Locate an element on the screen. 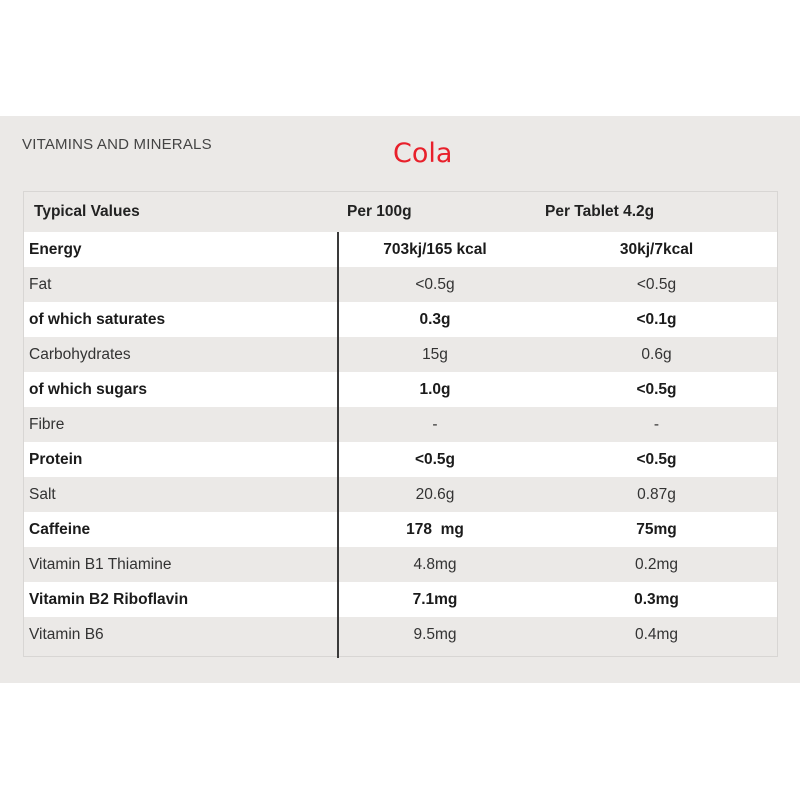 The image size is (800, 800). row-per-tablet: - is located at coordinates (656, 424).